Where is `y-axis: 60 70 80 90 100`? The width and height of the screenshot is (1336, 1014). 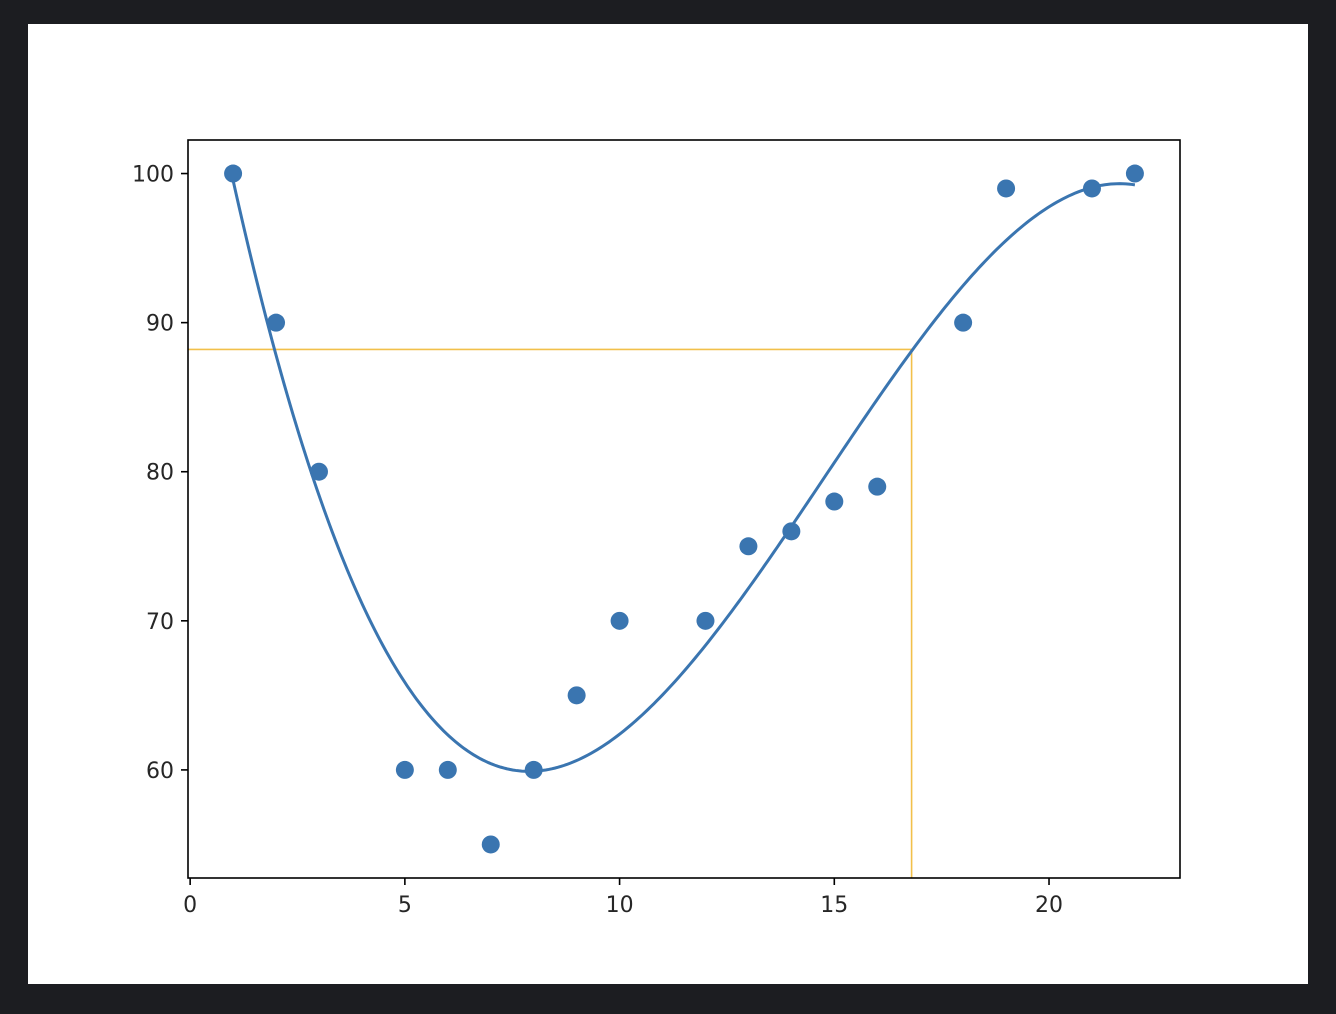
y-axis: 60 70 80 90 100 is located at coordinates (160, 473).